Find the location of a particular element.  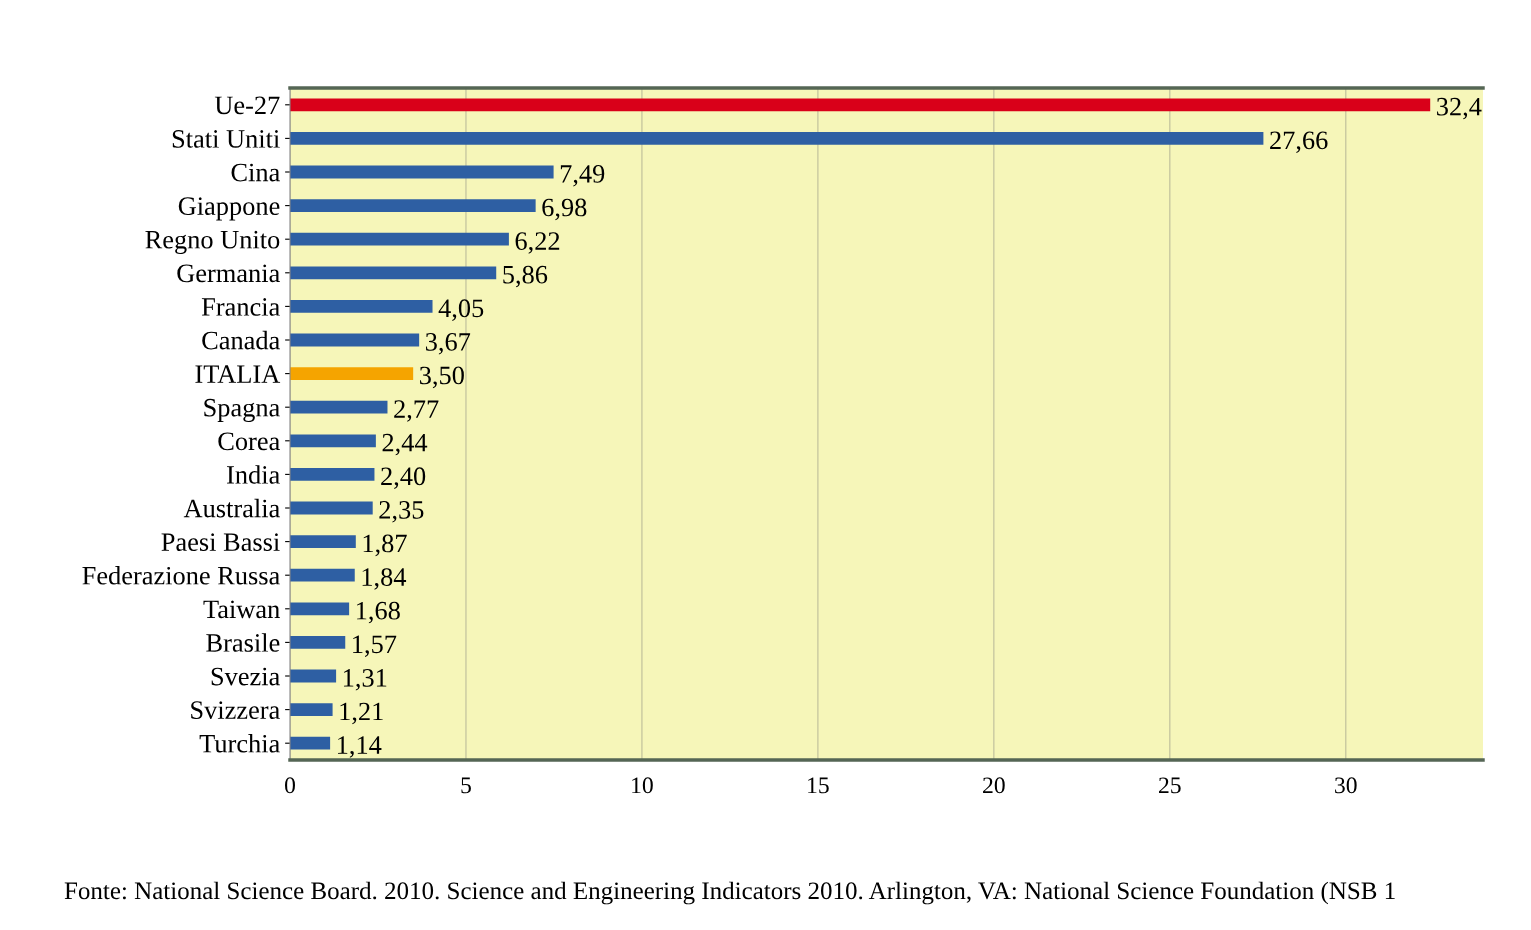

data-label: 27,66 is located at coordinates (1299, 142).